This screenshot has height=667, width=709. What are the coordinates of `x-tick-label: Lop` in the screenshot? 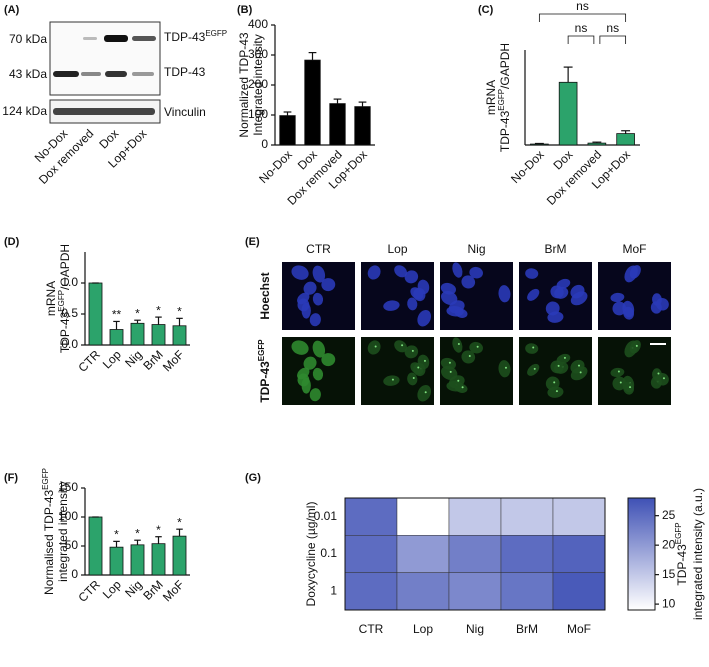 It's located at (112, 589).